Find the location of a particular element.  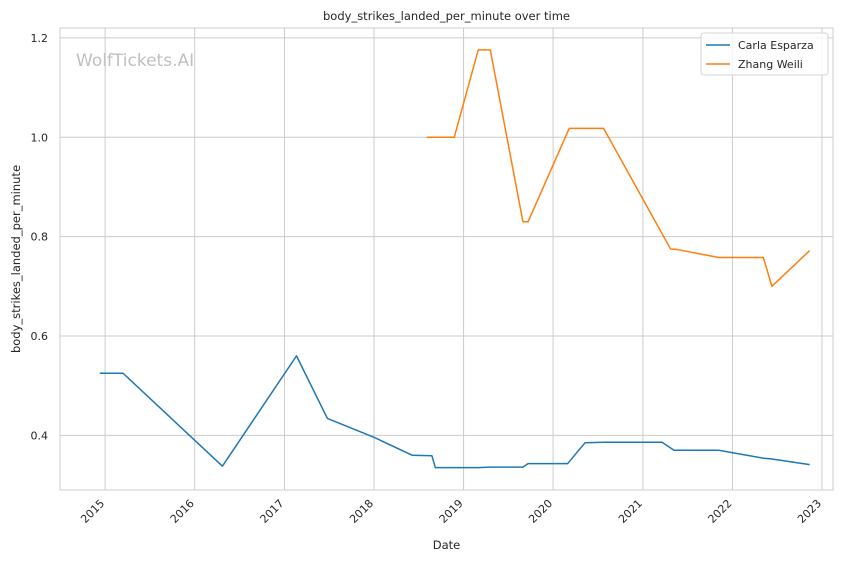

y-axis-title: body_strikes_landed_per_minute is located at coordinates (16, 259).